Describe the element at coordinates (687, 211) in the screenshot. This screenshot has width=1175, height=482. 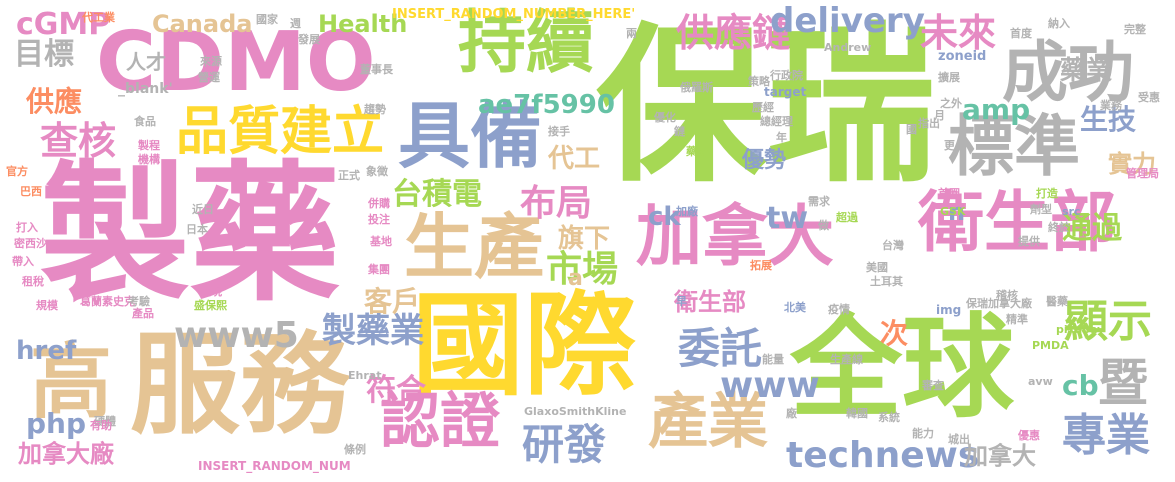
I see `word-jiachang: 加廠` at that location.